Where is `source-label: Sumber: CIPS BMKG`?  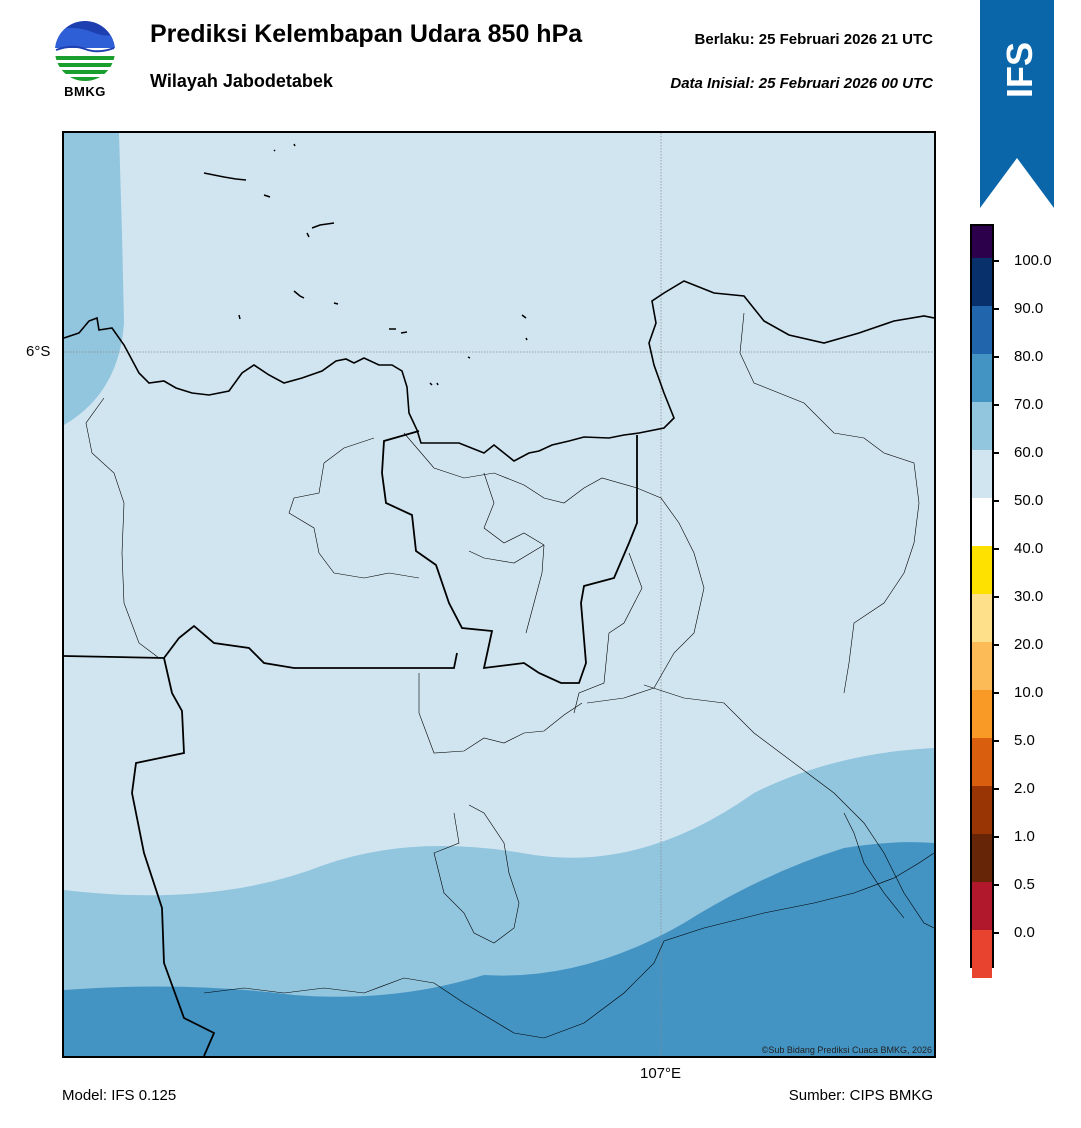 source-label: Sumber: CIPS BMKG is located at coordinates (860, 1095).